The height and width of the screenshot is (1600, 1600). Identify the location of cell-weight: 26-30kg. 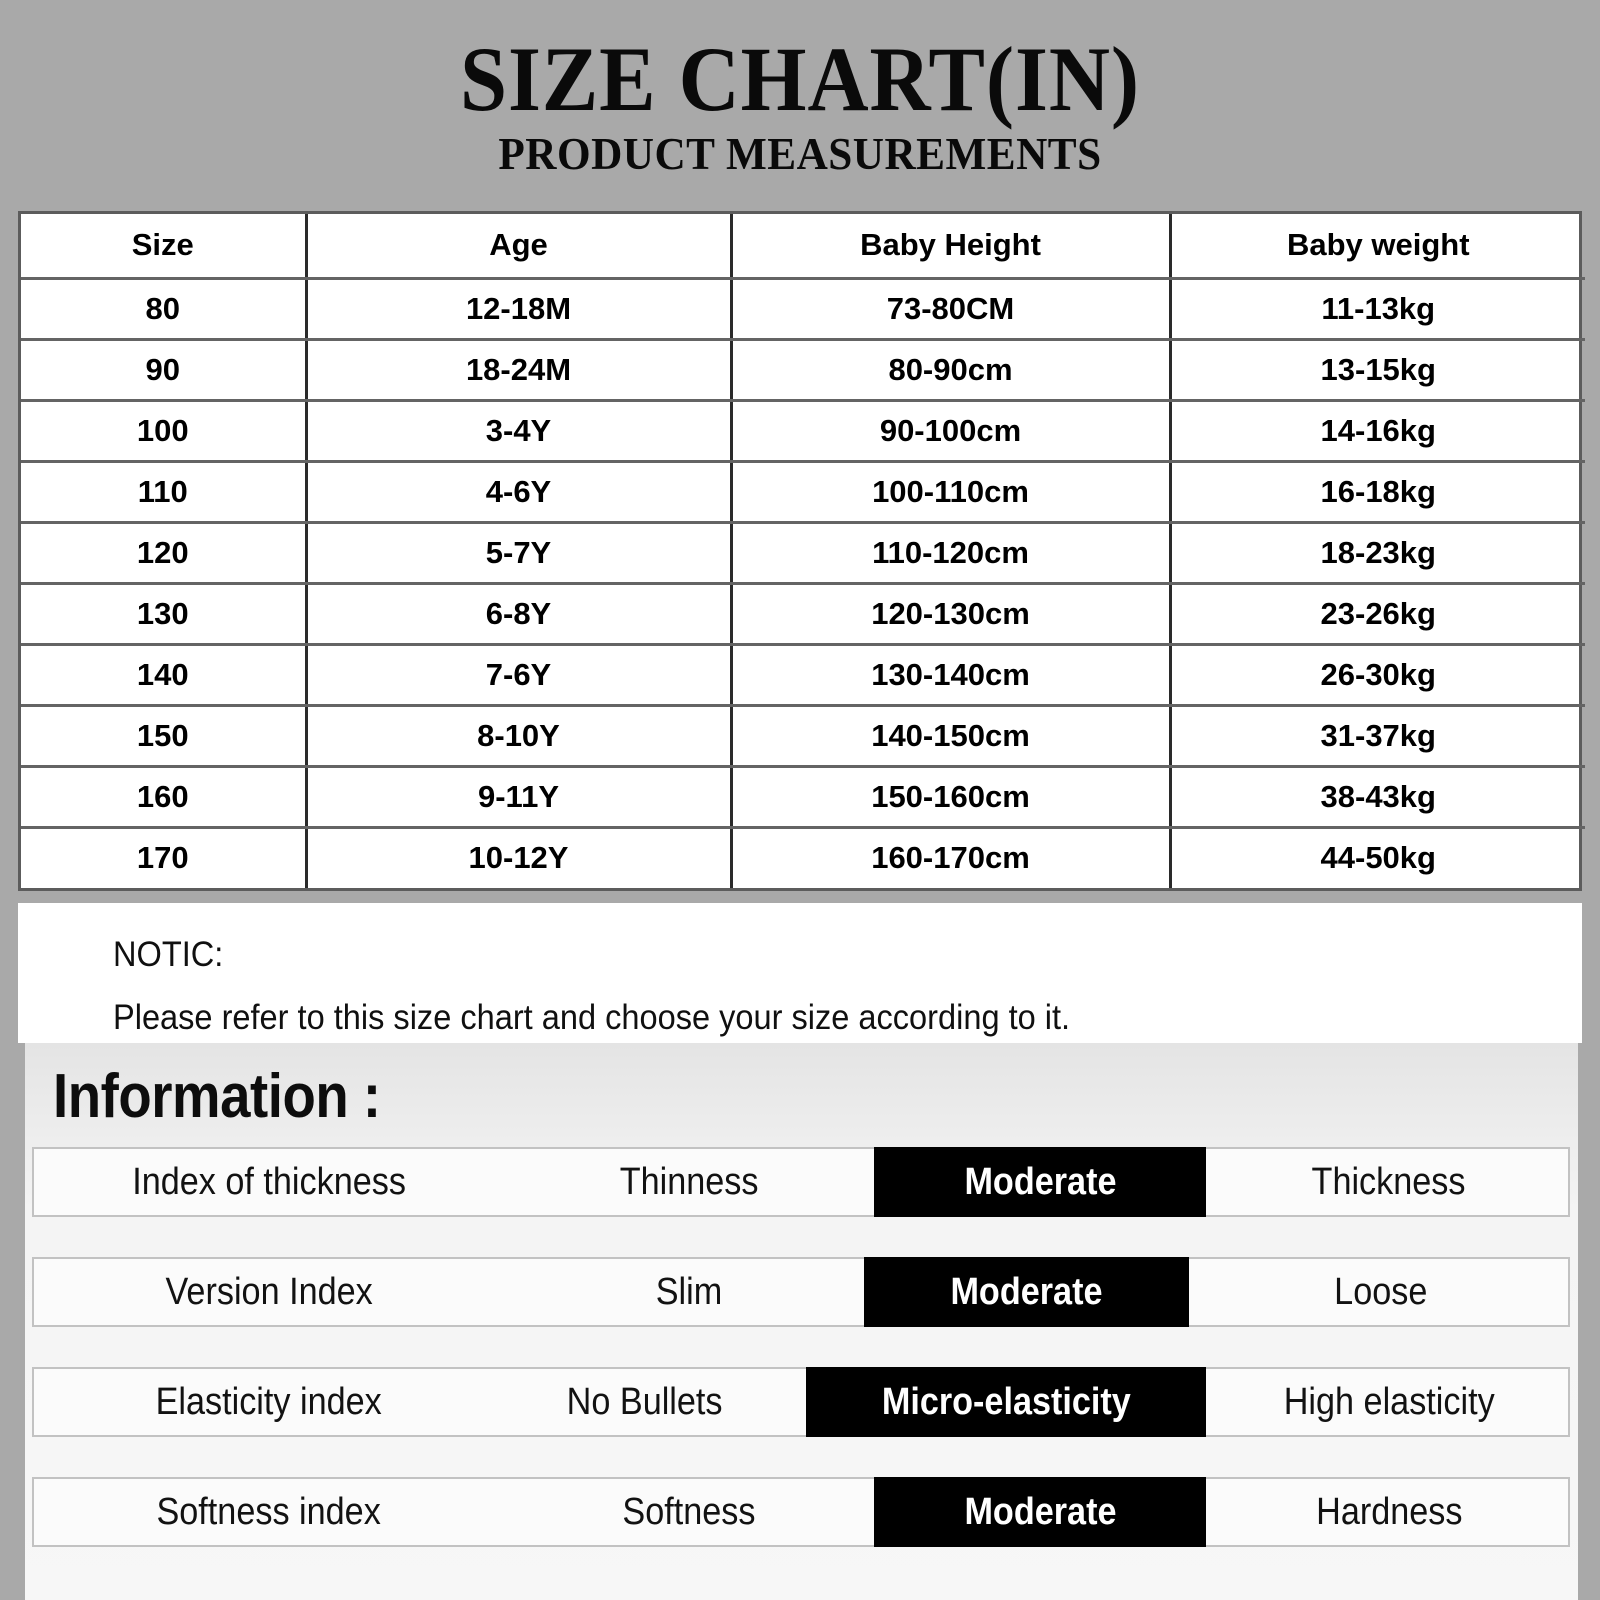
(1377, 675).